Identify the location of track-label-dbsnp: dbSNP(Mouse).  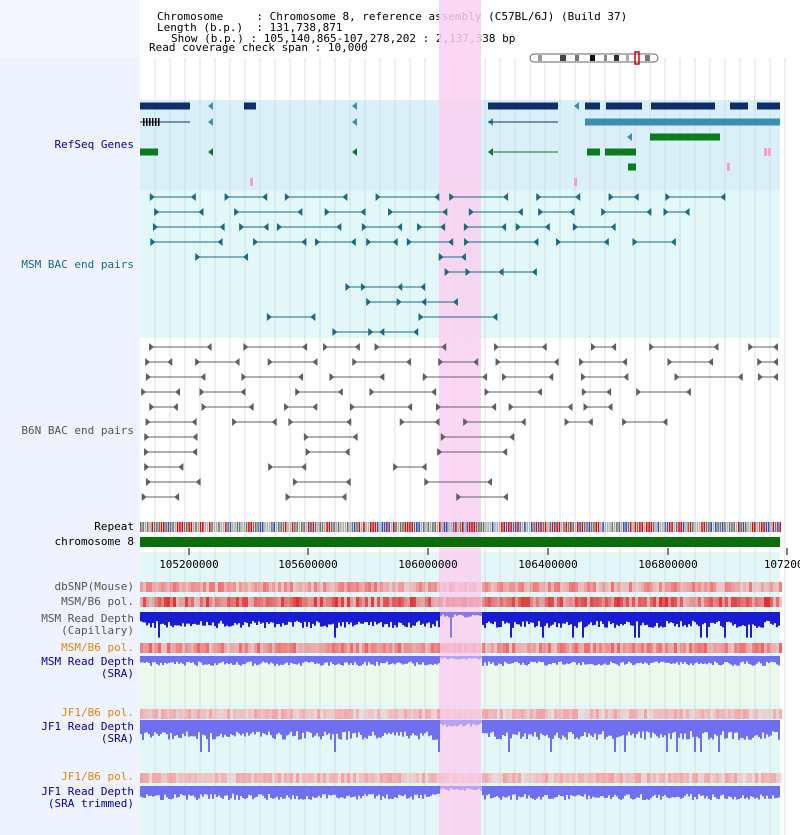
(94, 586).